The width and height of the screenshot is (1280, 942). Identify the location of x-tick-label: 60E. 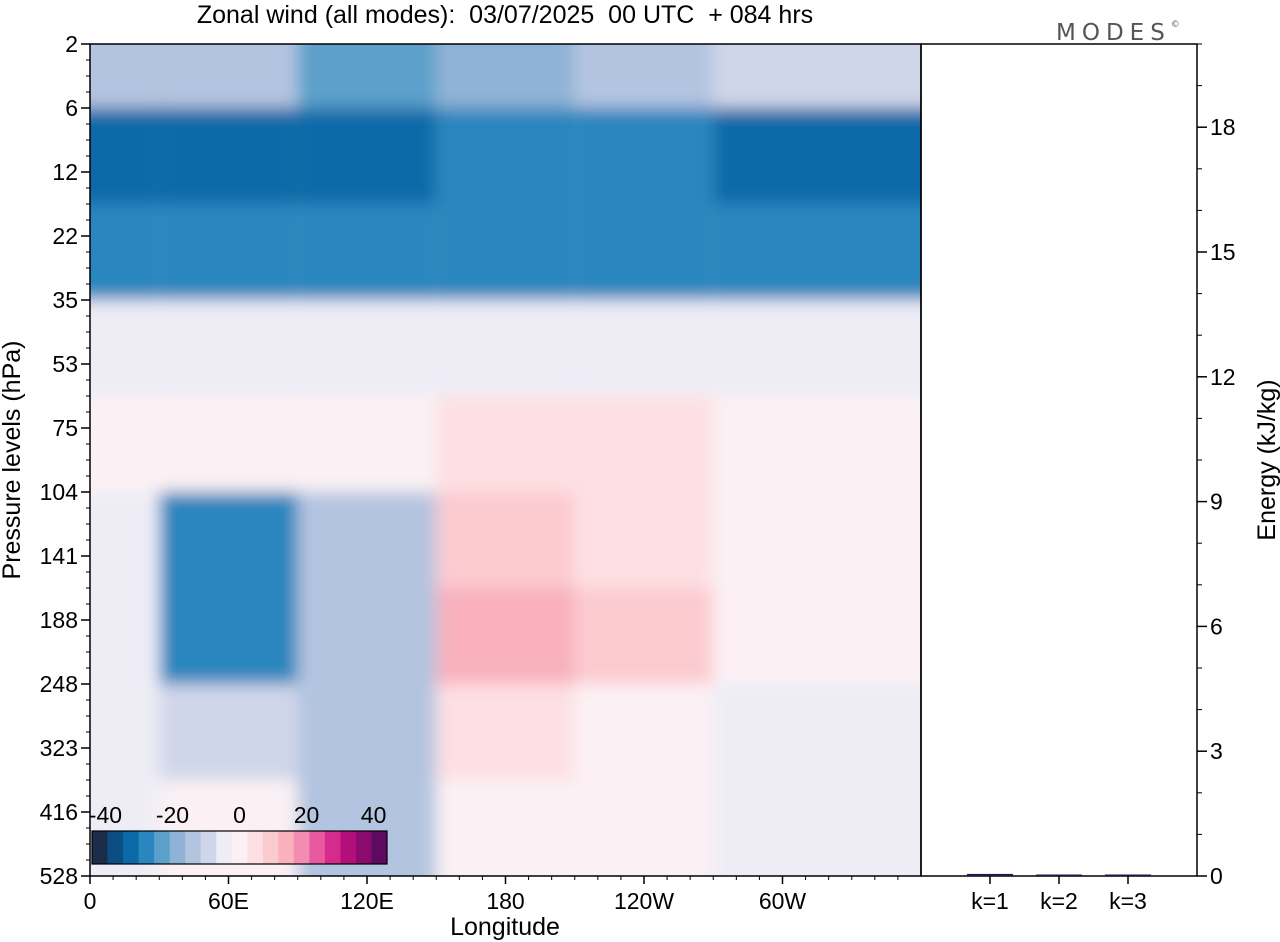
(228, 901).